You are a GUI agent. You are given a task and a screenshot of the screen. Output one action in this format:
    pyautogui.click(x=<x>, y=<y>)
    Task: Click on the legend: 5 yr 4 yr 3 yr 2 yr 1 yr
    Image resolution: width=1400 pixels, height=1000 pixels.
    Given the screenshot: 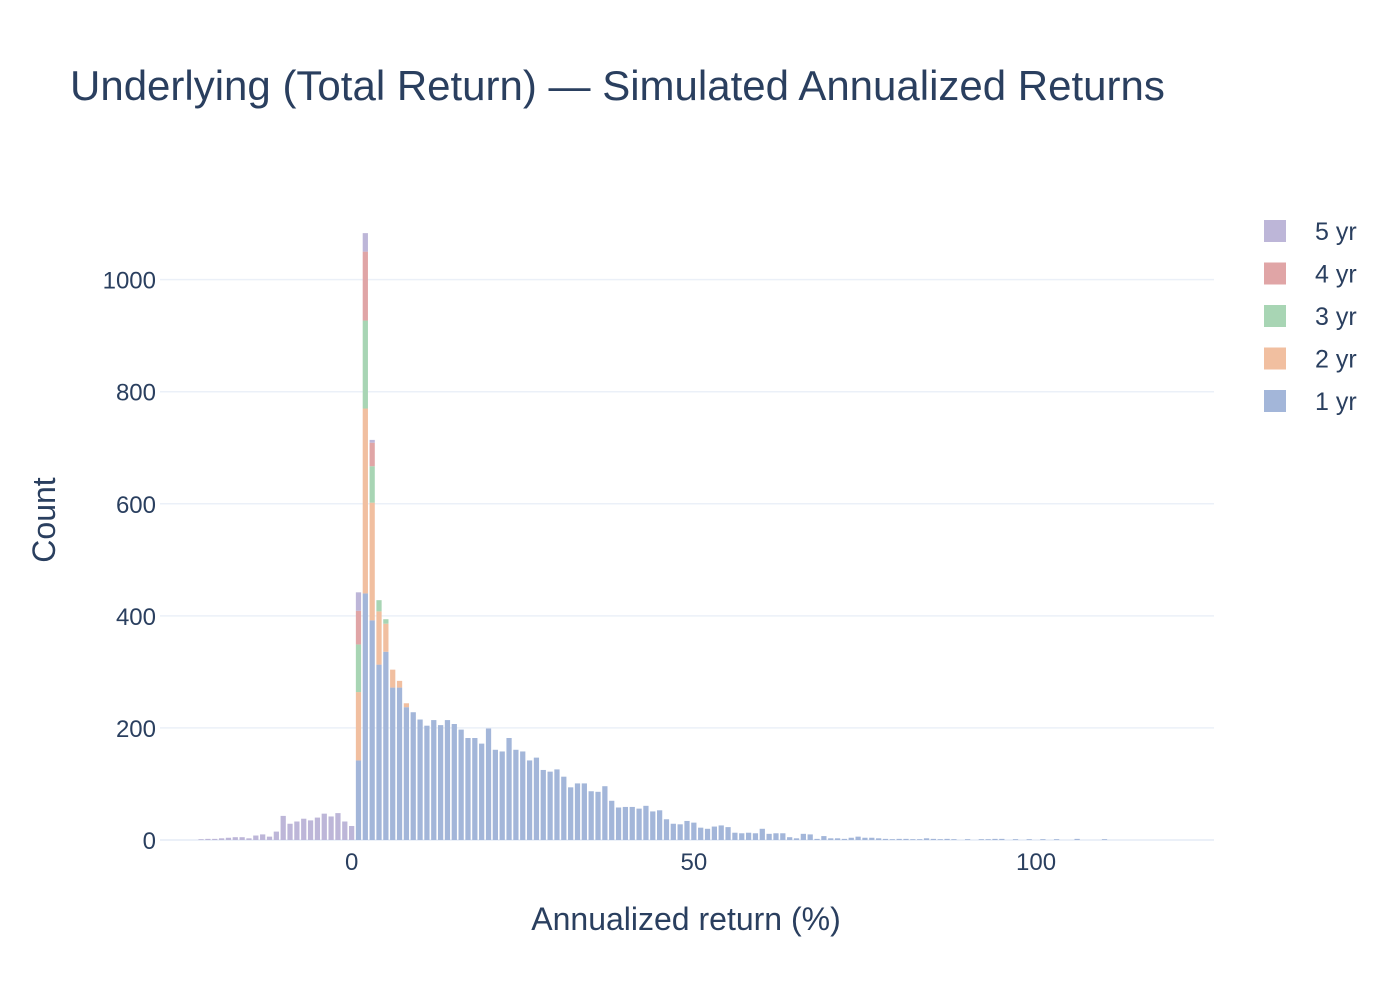 What is the action you would take?
    pyautogui.click(x=1310, y=317)
    